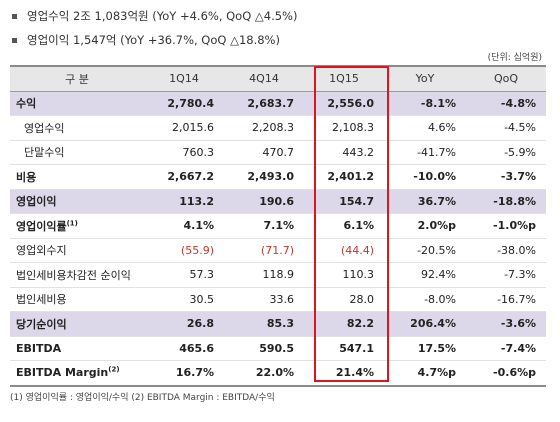  What do you see at coordinates (264, 128) in the screenshot?
I see `cell-4q14: 2,208.3` at bounding box center [264, 128].